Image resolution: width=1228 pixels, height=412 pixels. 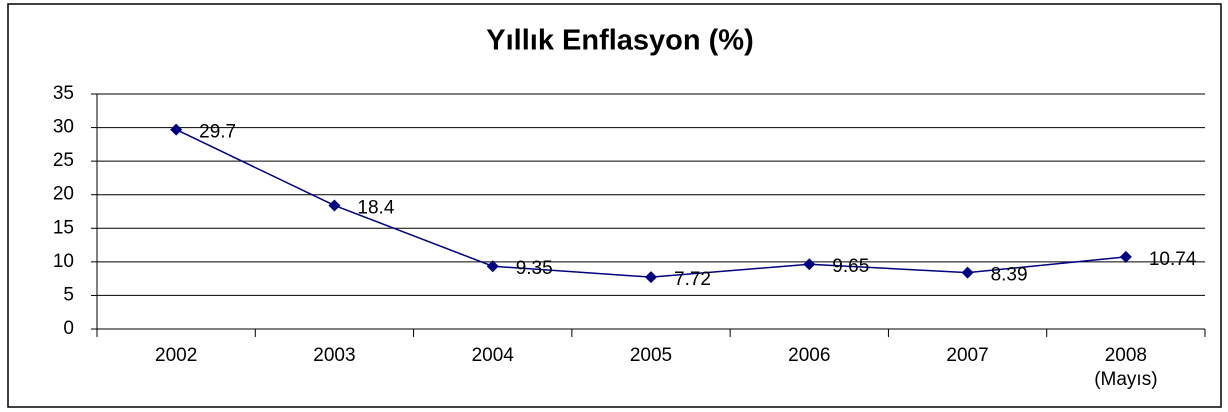 What do you see at coordinates (63, 227) in the screenshot?
I see `y-tick-label: 15` at bounding box center [63, 227].